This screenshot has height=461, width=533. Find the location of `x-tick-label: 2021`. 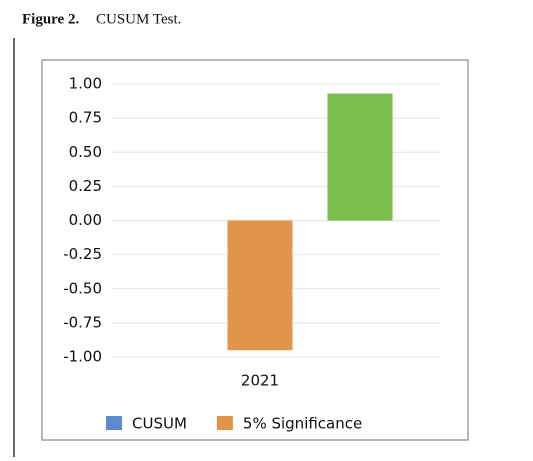

x-tick-label: 2021 is located at coordinates (260, 381).